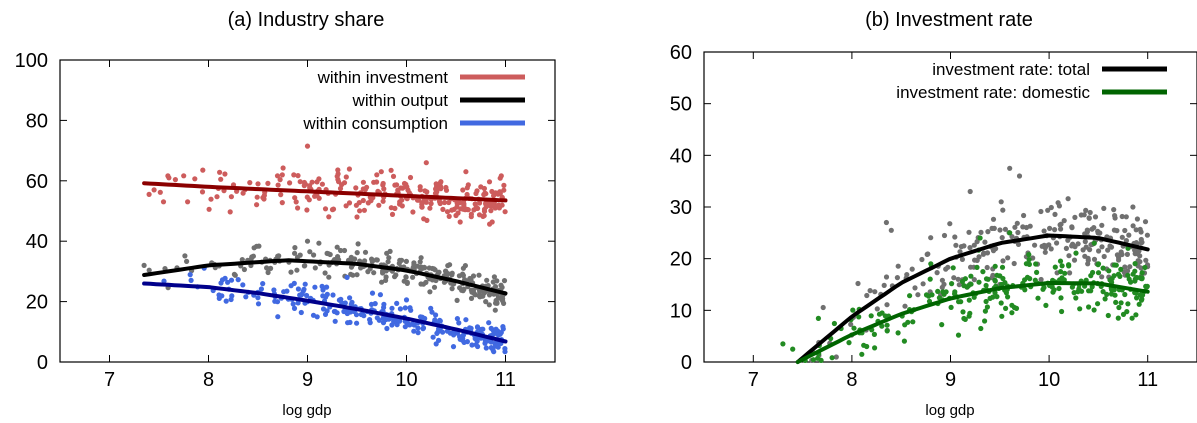 The height and width of the screenshot is (423, 1197). I want to click on y-tick-label: 10, so click(681, 311).